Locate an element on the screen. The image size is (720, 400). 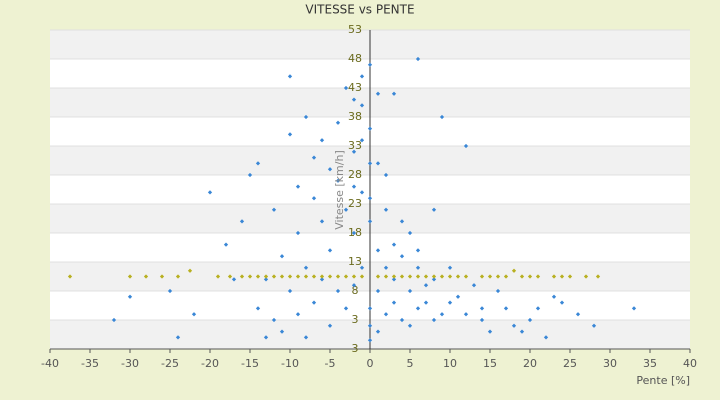
y-tick-label: 8 is located at coordinates (355, 290).